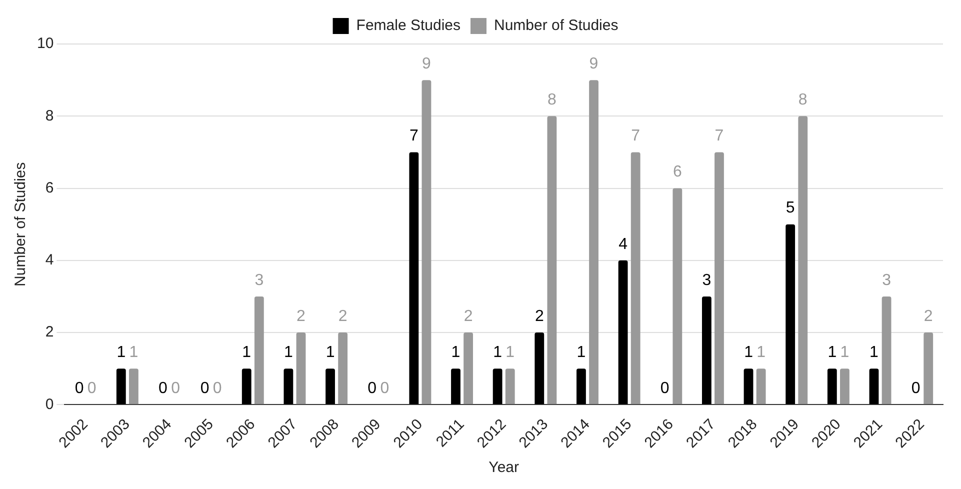 Image resolution: width=961 pixels, height=489 pixels. I want to click on legend-label: Number of Studies, so click(556, 25).